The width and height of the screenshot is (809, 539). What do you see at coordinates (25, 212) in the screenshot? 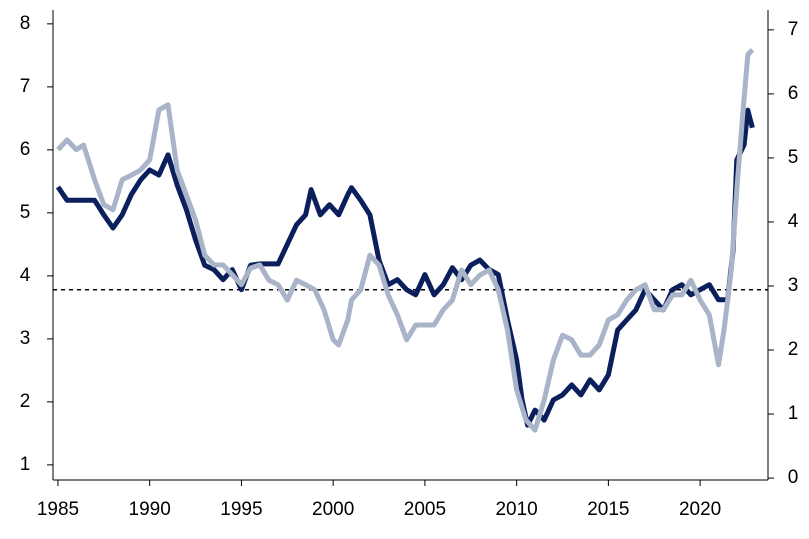
I see `y-tick-label: 5` at bounding box center [25, 212].